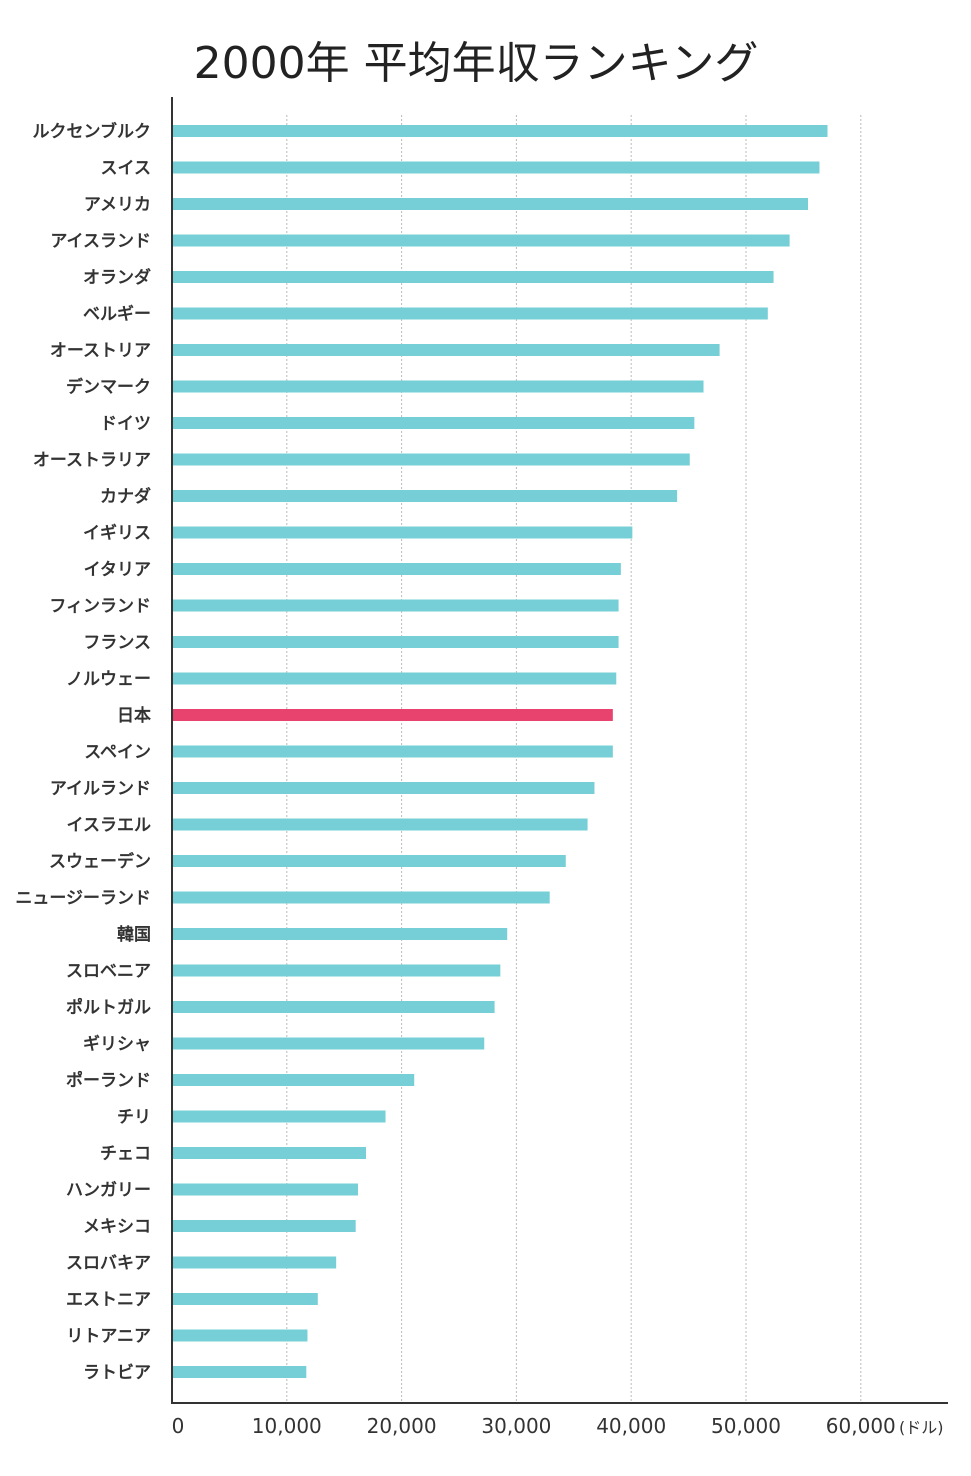  Describe the element at coordinates (126, 169) in the screenshot. I see `category-label: スイス` at that location.